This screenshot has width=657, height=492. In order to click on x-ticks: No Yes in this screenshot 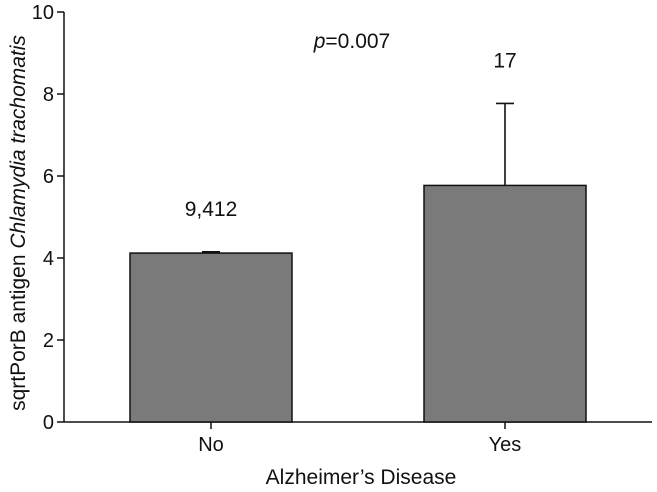, I will do `click(359, 439)`.